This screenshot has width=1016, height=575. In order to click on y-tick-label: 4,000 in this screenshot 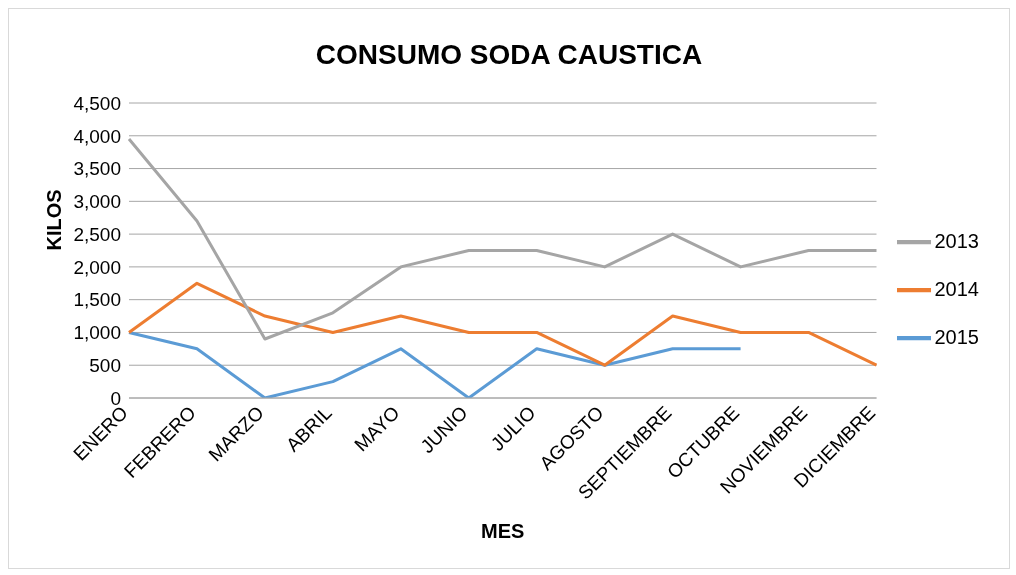, I will do `click(97, 136)`.